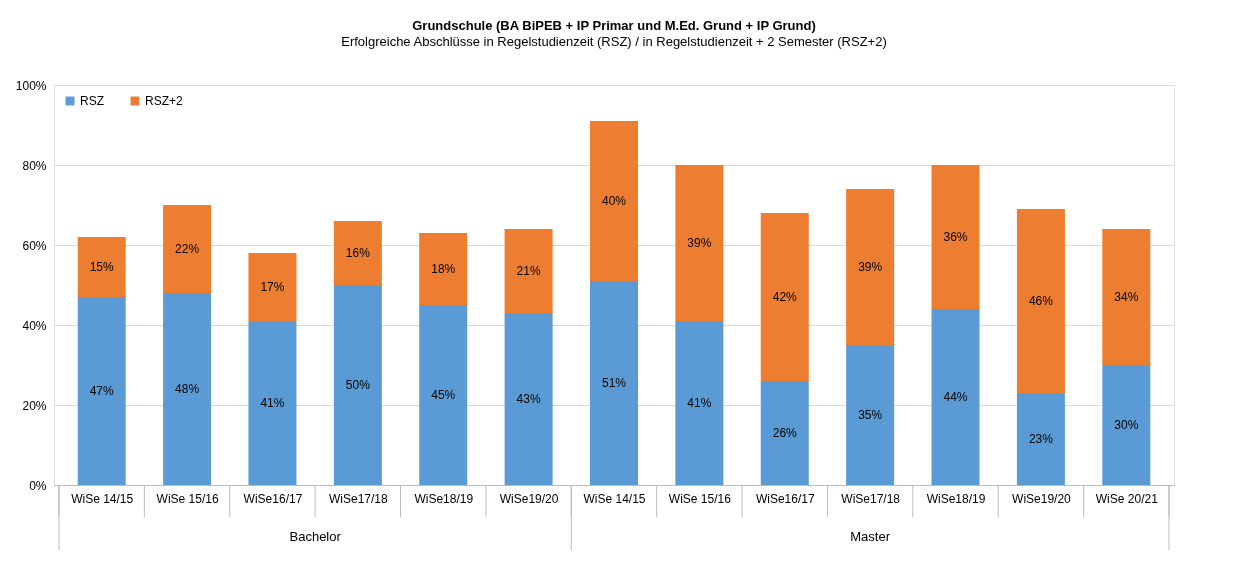 The width and height of the screenshot is (1245, 577). What do you see at coordinates (92, 101) in the screenshot?
I see `legend-label: RSZ` at bounding box center [92, 101].